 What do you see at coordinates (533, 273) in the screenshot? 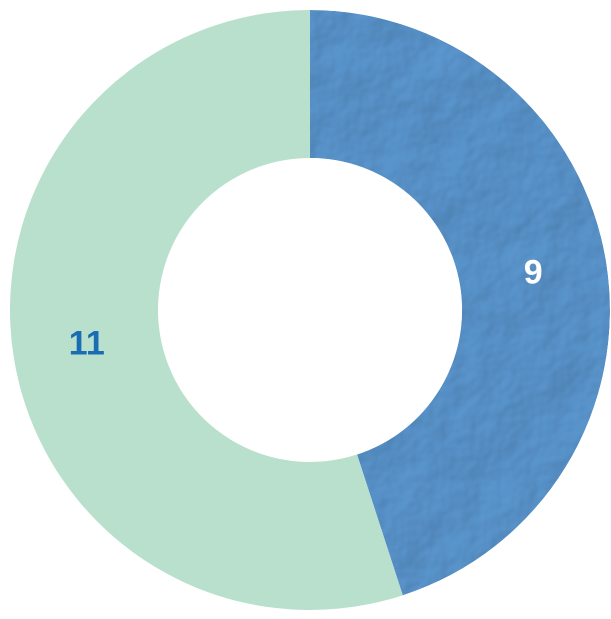
I see `data-label: 9` at bounding box center [533, 273].